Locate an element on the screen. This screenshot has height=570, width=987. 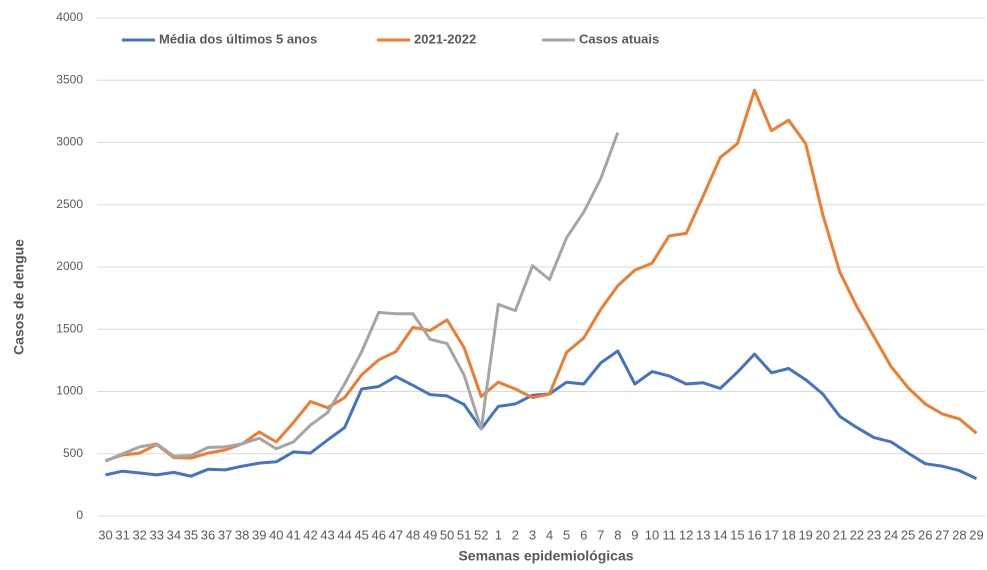
x-tick-label: 47 is located at coordinates (396, 534).